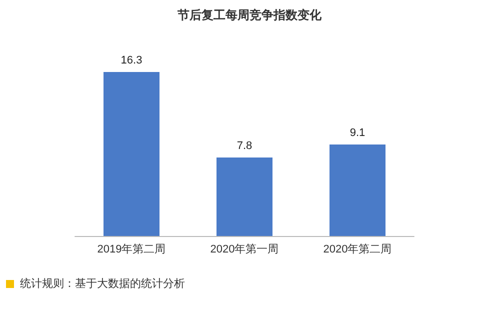  I want to click on x-tick-label: 2020年第二周, so click(357, 250).